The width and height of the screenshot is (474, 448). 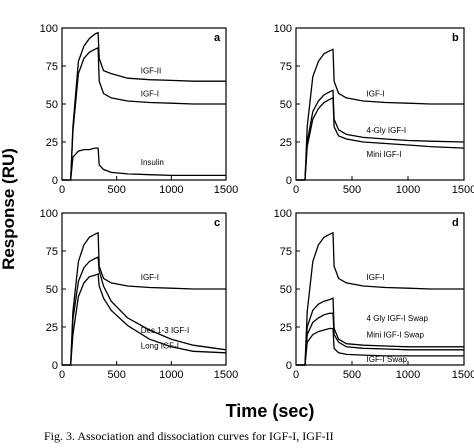 I want to click on x-axis-title: Time (sec), so click(x=270, y=411).